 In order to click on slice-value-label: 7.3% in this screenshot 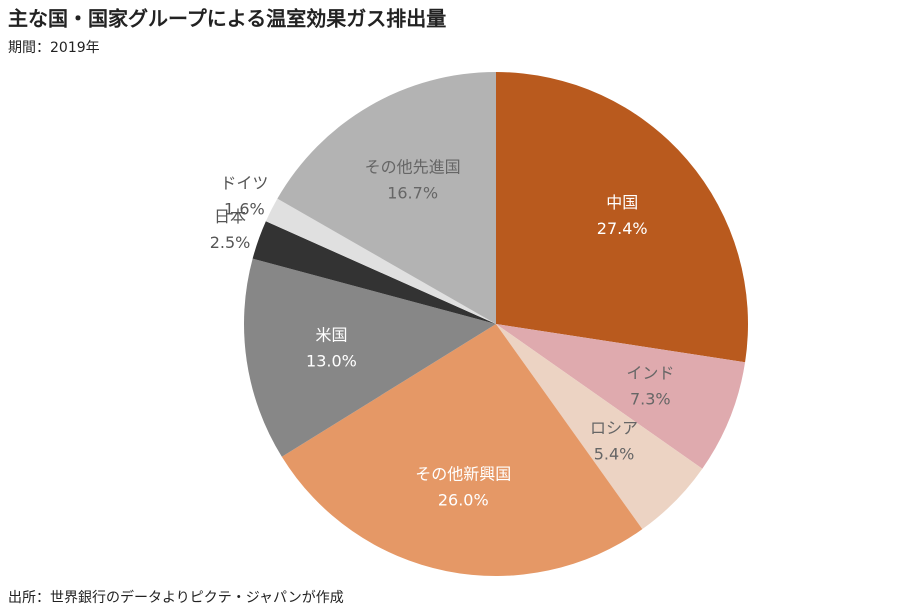, I will do `click(650, 399)`.